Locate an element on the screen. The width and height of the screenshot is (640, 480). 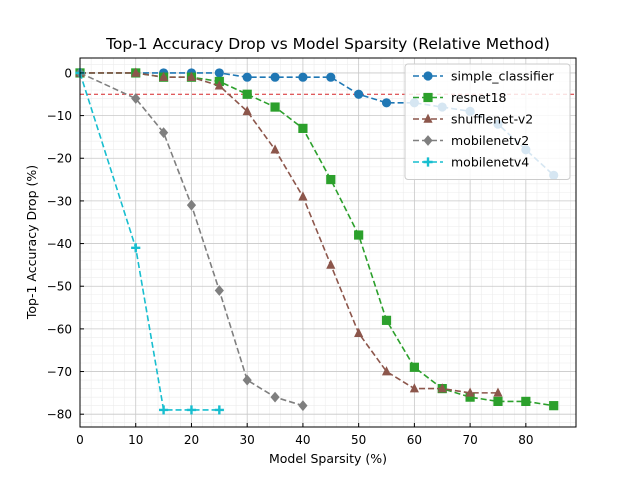
legend-item-shufflenet-v2: shufflenet-v2 is located at coordinates (473, 119).